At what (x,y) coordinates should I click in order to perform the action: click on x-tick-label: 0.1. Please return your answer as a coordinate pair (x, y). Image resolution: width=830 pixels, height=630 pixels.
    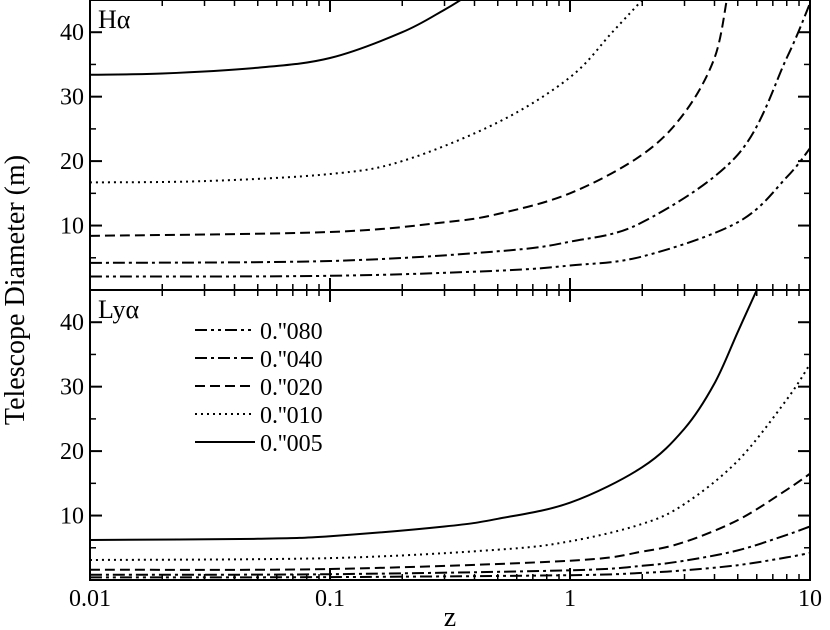
    Looking at the image, I should click on (330, 599).